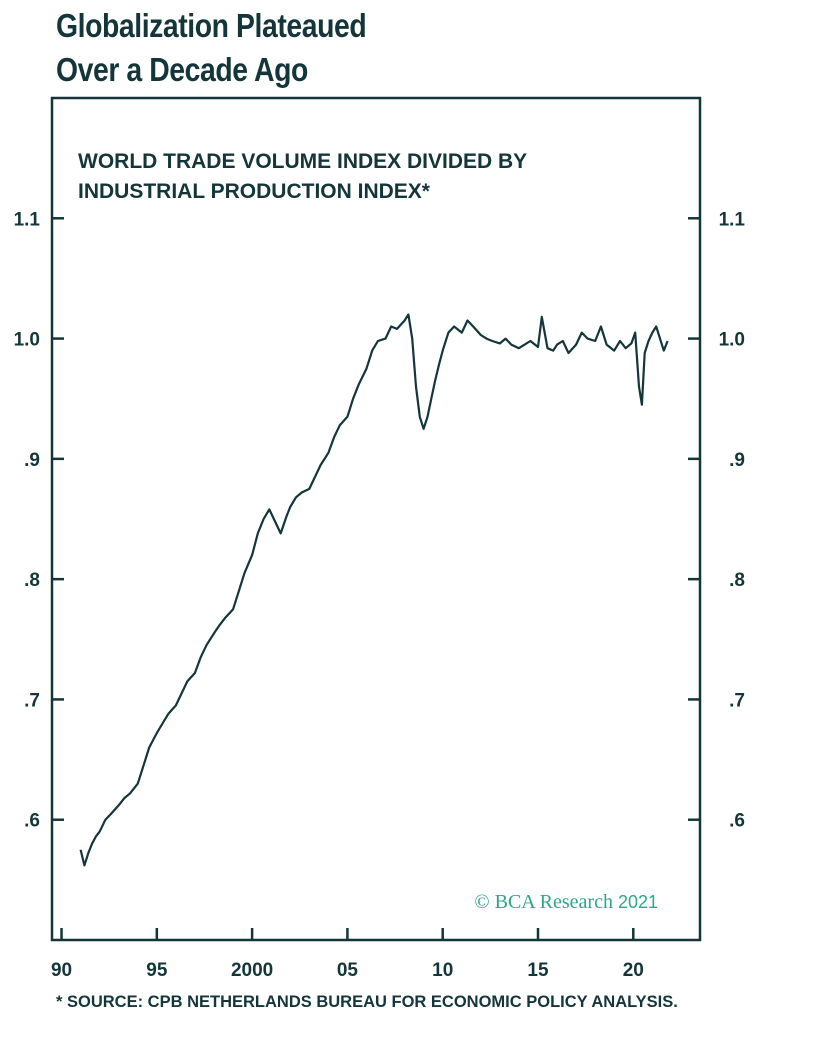 The height and width of the screenshot is (1038, 818). What do you see at coordinates (732, 219) in the screenshot?
I see `y-tick-label-right: 1.1` at bounding box center [732, 219].